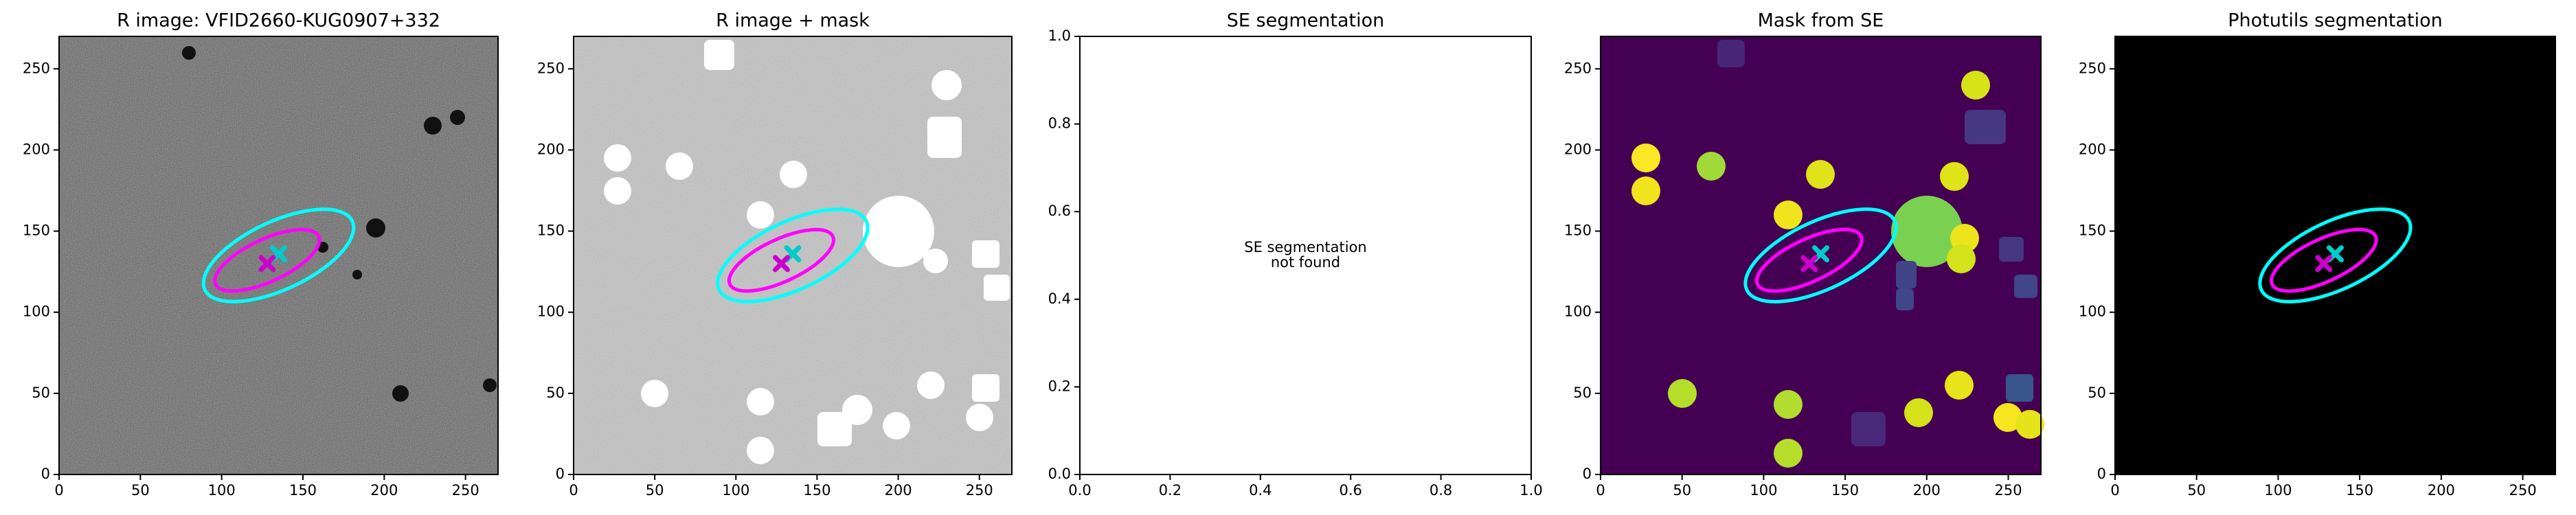 This screenshot has height=515, width=2576. What do you see at coordinates (1059, 386) in the screenshot?
I see `y-tick-label: 0.2` at bounding box center [1059, 386].